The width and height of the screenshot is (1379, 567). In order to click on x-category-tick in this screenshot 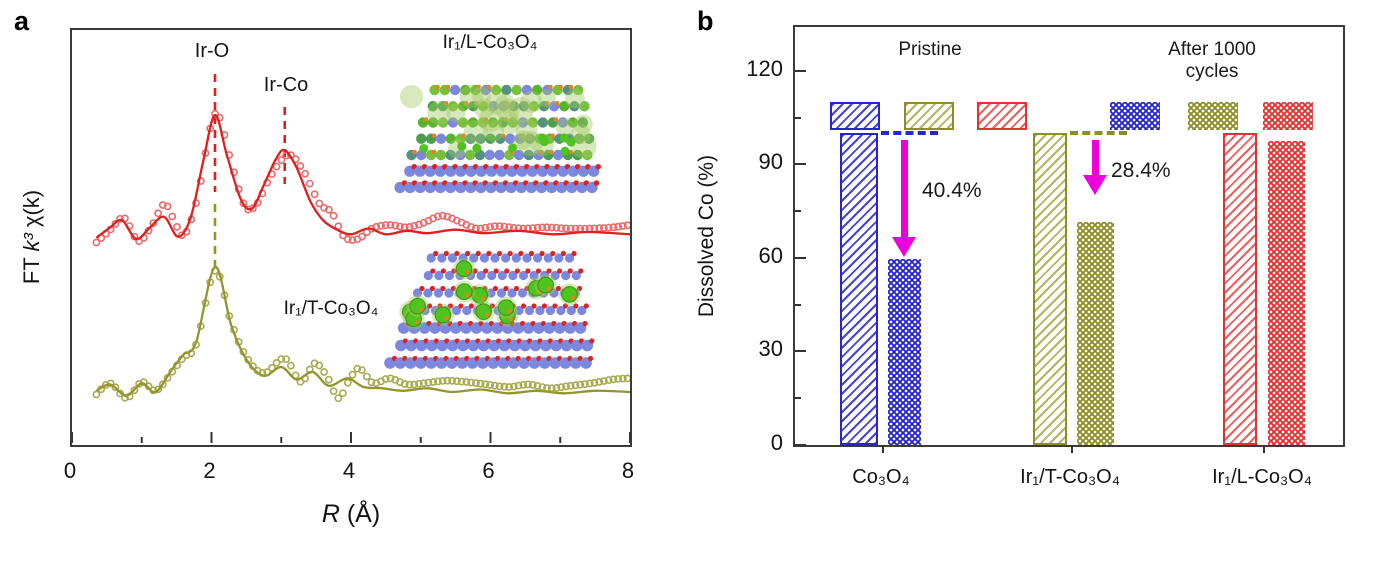, I will do `click(1072, 449)`.